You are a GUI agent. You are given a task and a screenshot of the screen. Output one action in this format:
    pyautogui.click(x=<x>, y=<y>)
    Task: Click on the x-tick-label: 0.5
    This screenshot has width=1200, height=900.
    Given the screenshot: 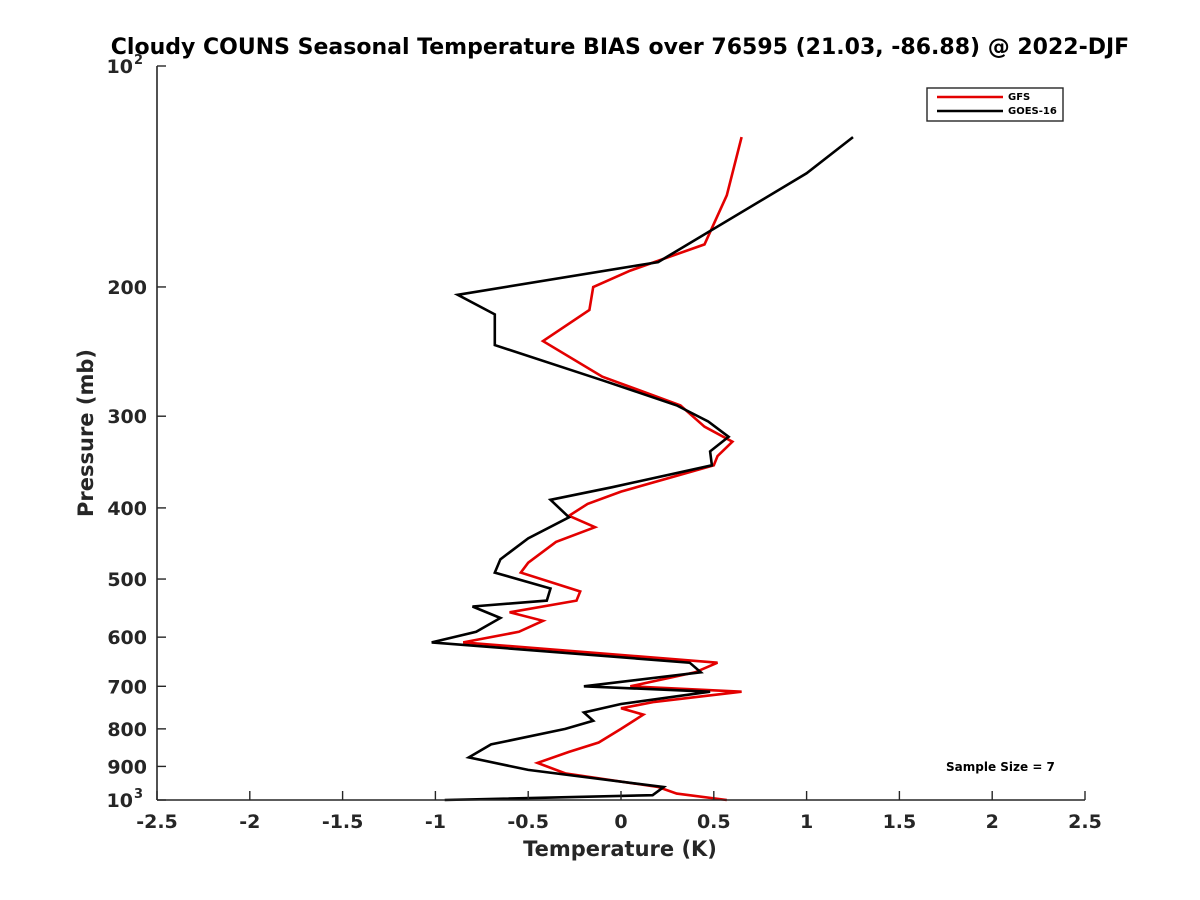 What is the action you would take?
    pyautogui.click(x=714, y=822)
    